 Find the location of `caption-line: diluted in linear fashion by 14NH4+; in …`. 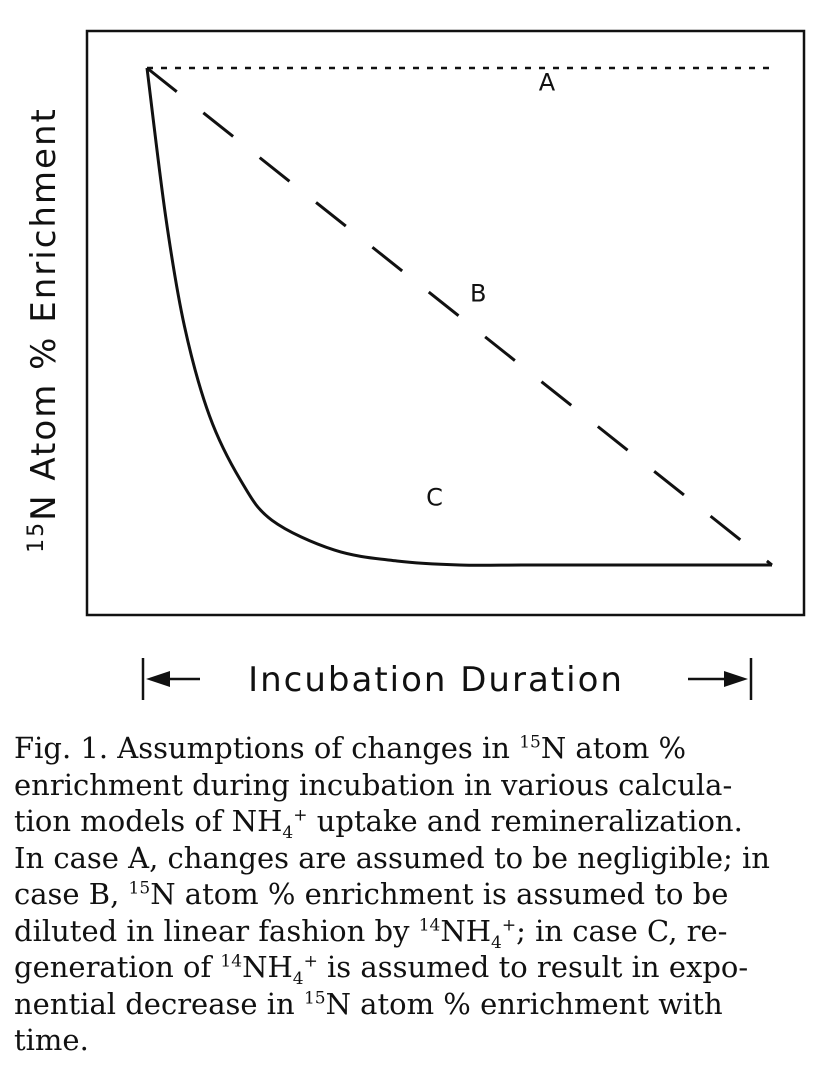

caption-line: diluted in linear fashion by 14NH4+; in … is located at coordinates (371, 933).